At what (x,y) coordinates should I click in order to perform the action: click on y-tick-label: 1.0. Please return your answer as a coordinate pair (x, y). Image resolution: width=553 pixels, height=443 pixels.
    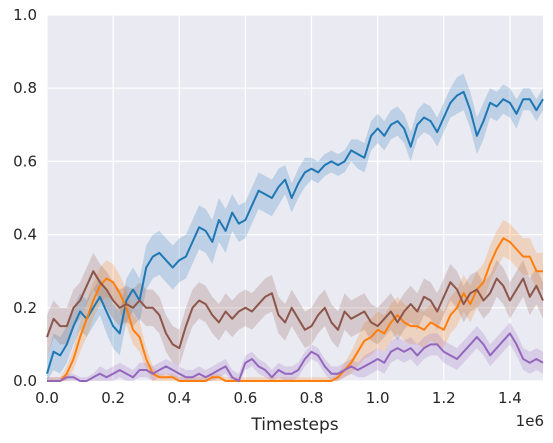
    Looking at the image, I should click on (25, 15).